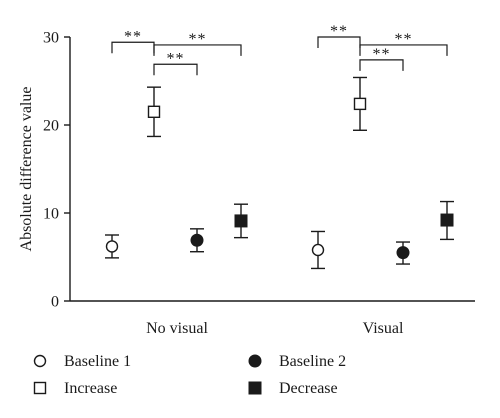  Describe the element at coordinates (312, 361) in the screenshot. I see `legend-label: Baseline 2` at that location.